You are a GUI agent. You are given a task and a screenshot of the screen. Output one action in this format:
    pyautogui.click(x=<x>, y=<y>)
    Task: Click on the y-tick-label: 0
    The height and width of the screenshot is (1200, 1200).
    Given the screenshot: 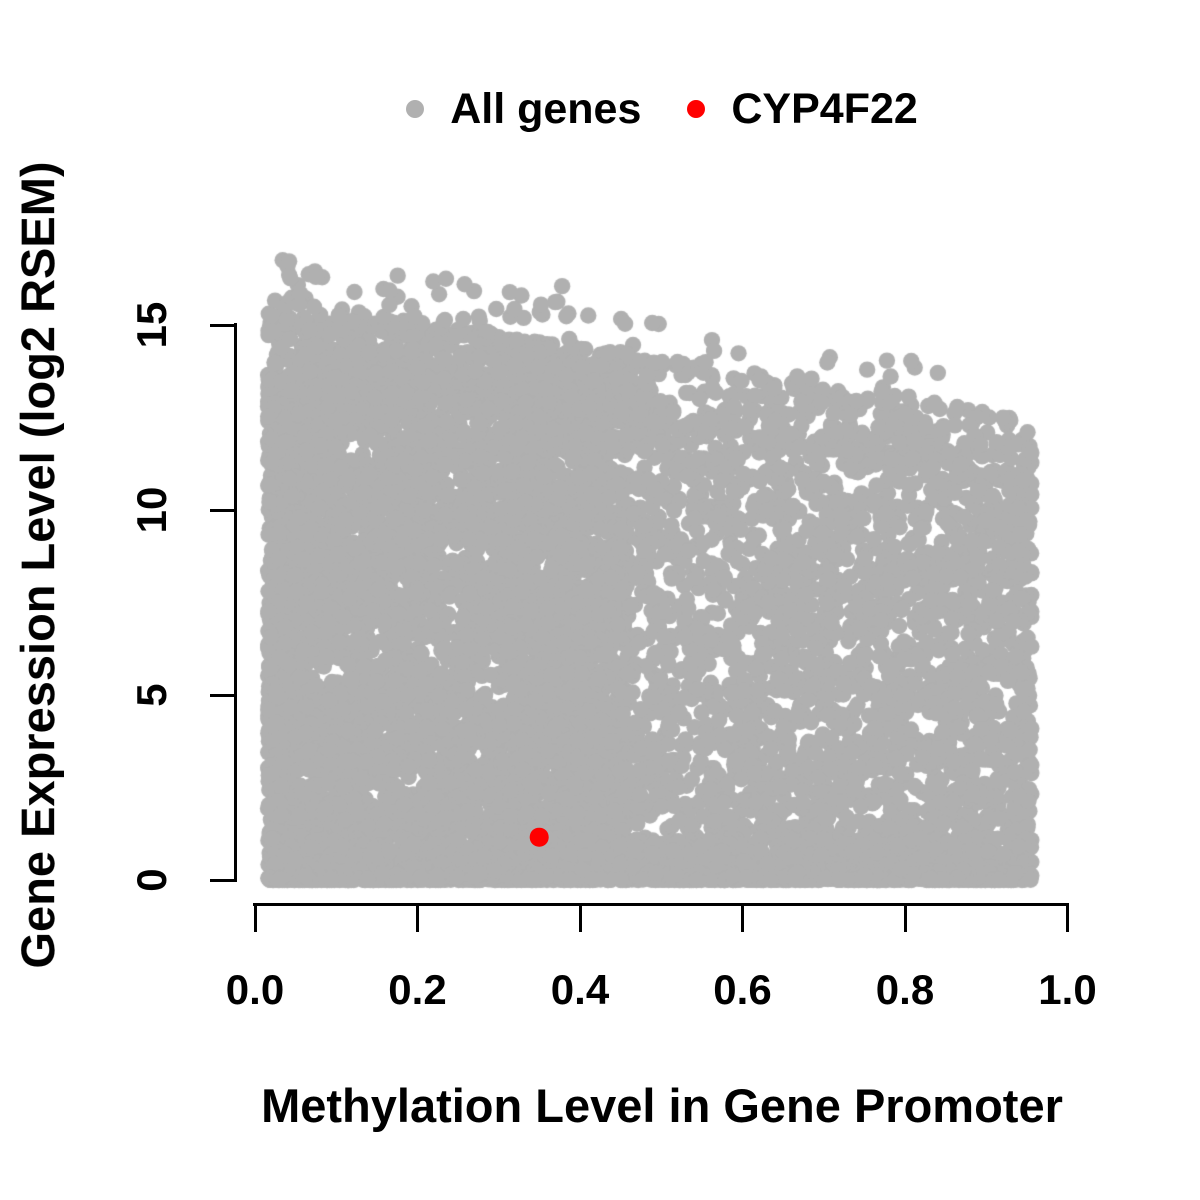 What is the action you would take?
    pyautogui.click(x=151, y=880)
    